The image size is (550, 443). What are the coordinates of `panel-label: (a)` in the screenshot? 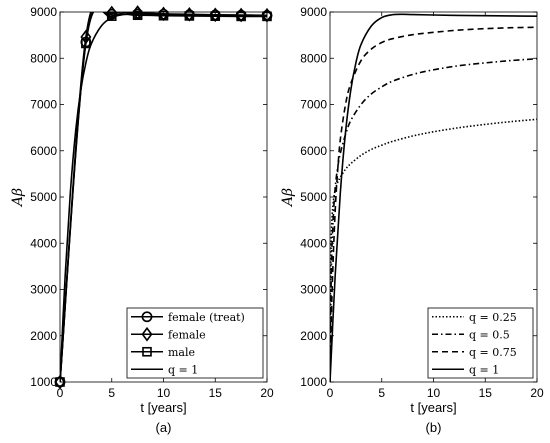 It's located at (164, 427).